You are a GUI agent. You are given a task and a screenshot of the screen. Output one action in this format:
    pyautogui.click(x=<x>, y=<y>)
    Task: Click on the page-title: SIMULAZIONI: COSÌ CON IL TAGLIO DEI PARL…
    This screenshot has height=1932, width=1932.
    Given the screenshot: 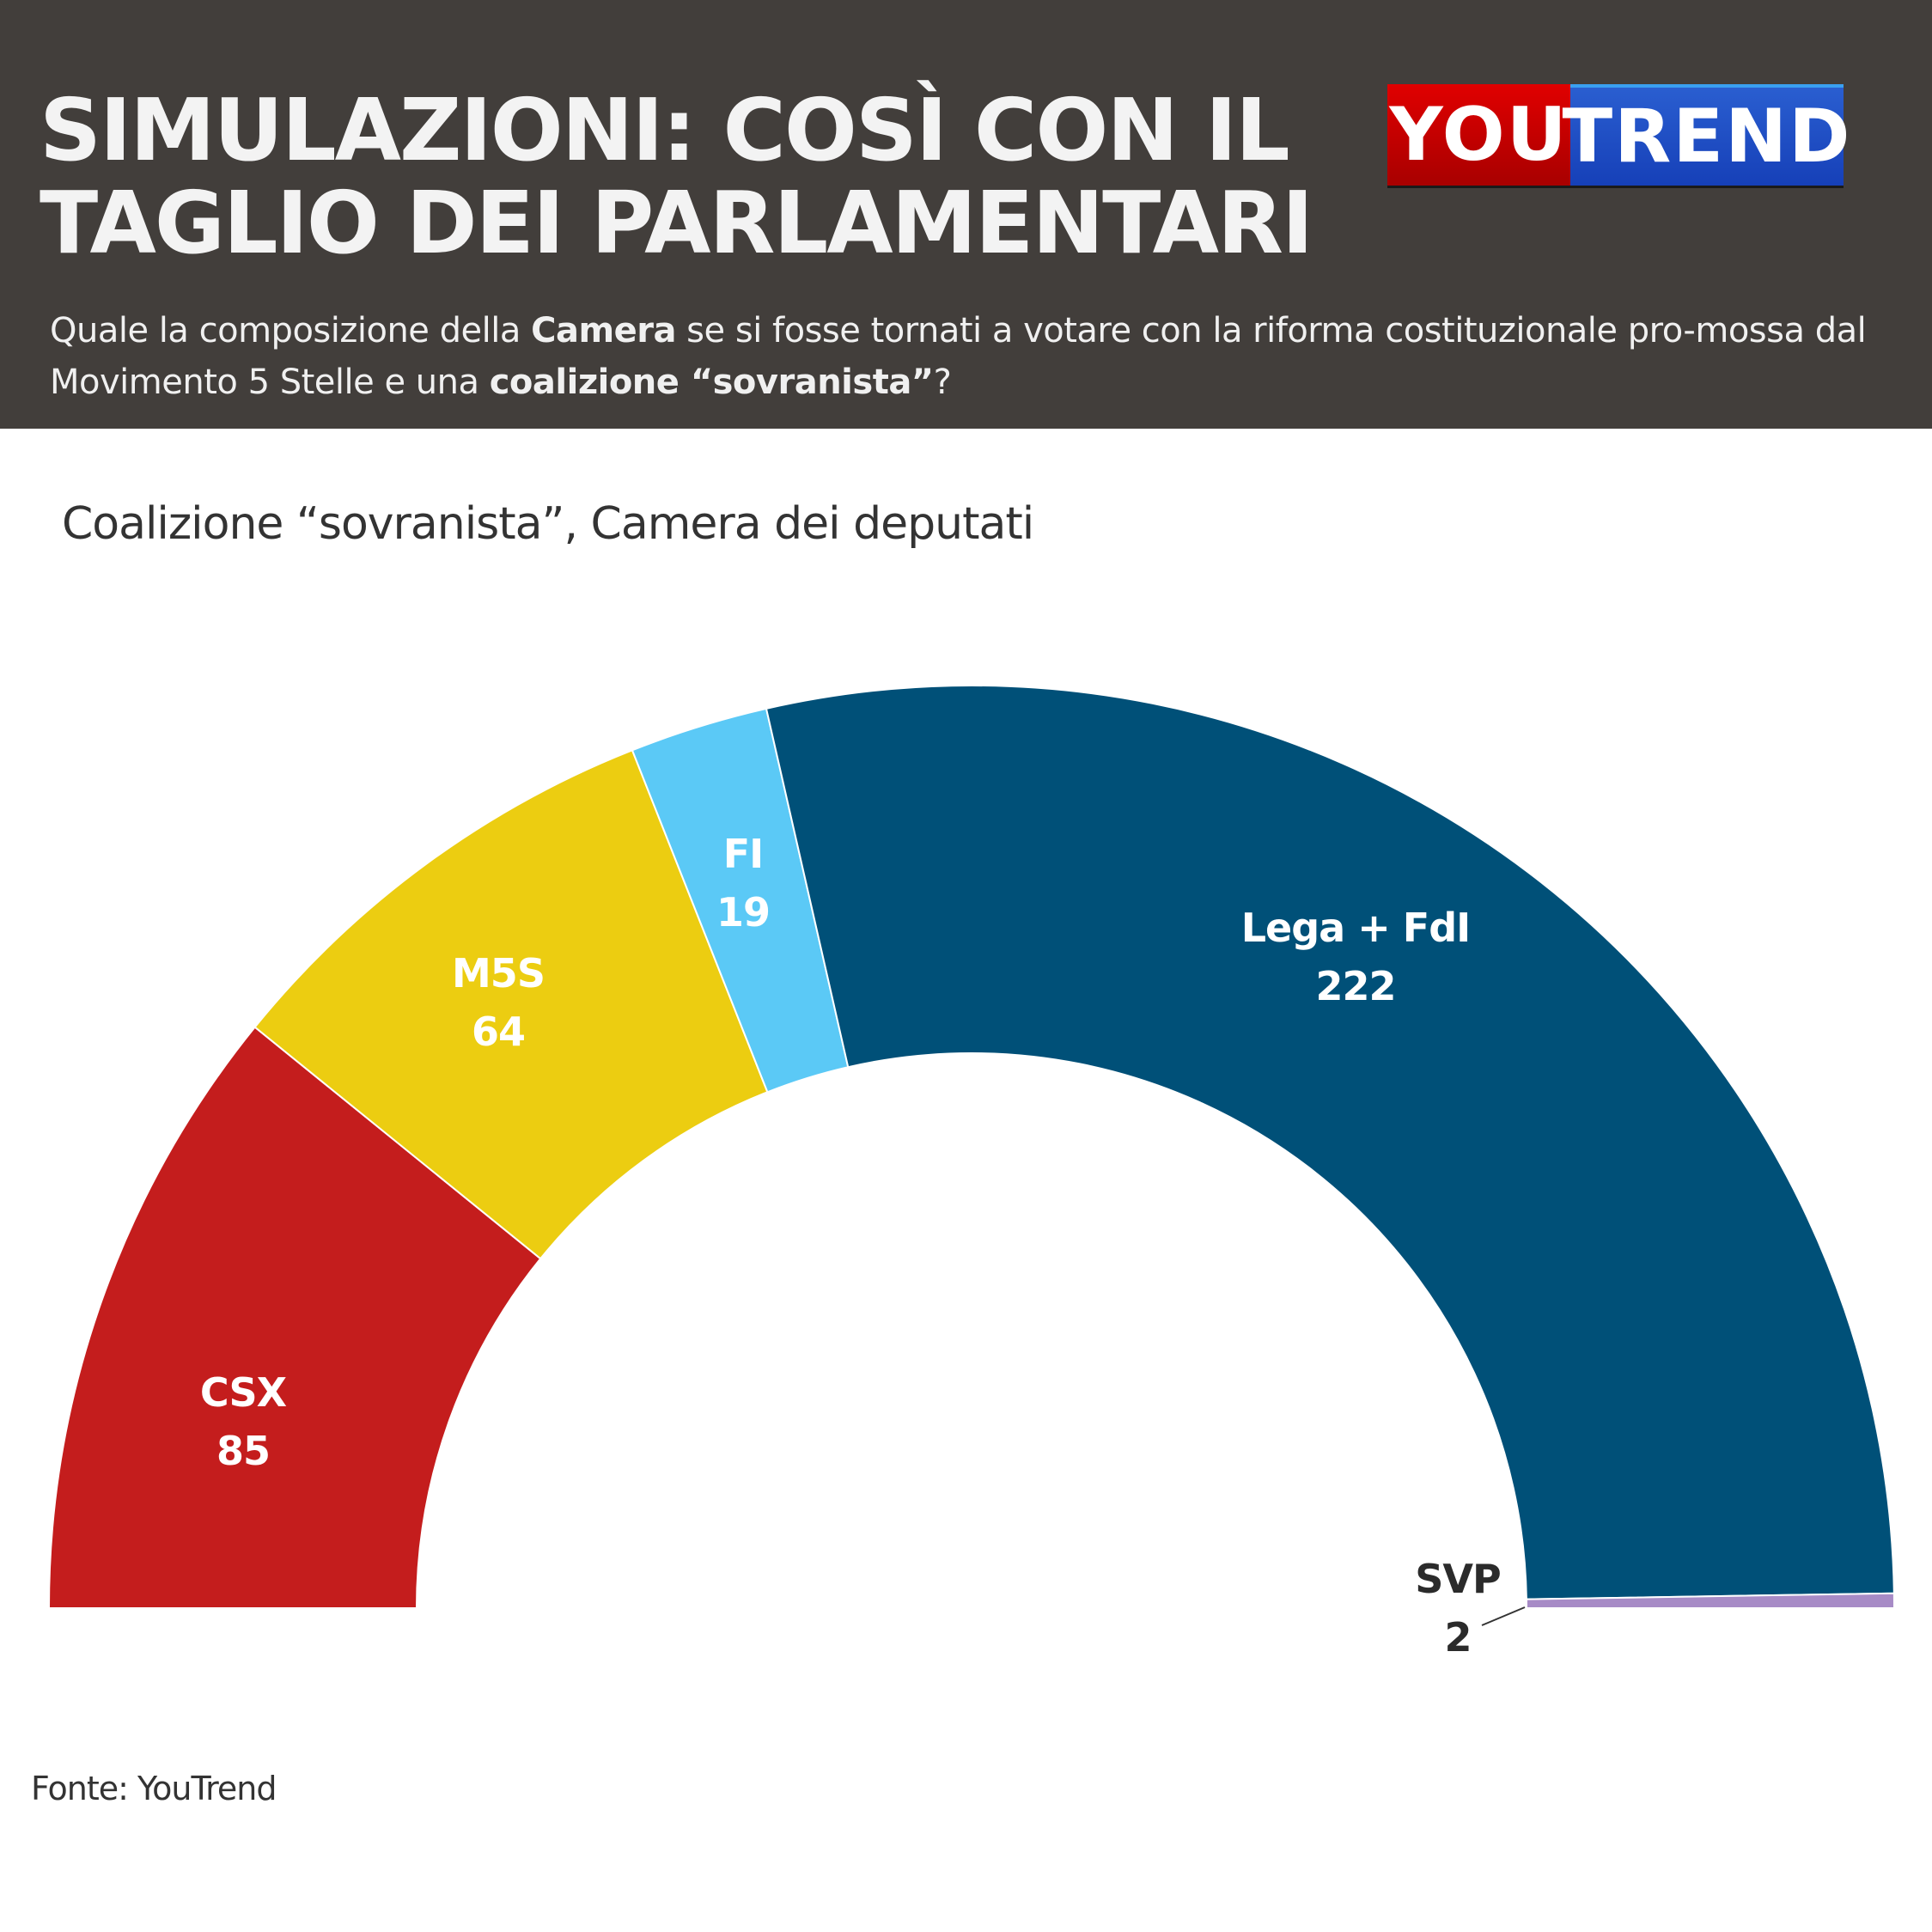 What is the action you would take?
    pyautogui.click(x=676, y=176)
    